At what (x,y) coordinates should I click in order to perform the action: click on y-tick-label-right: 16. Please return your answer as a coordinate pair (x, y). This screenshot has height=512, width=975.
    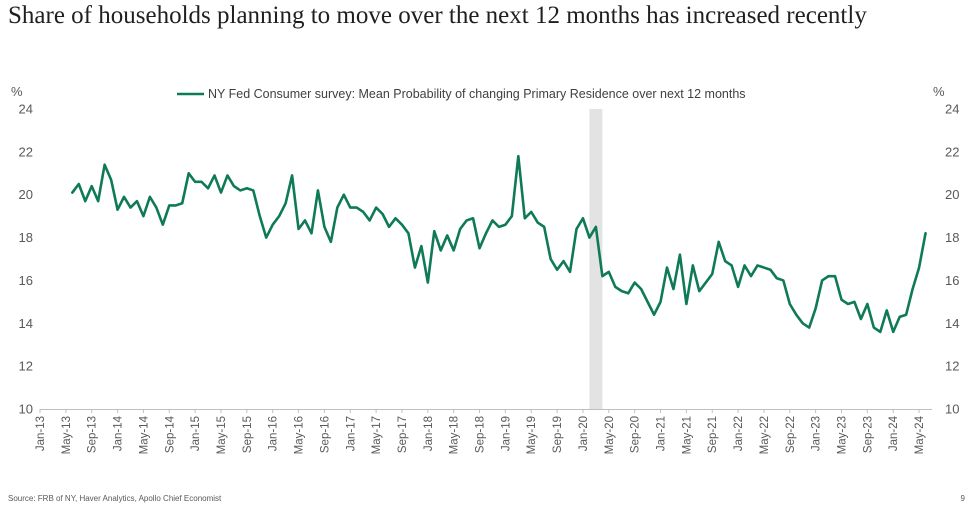
    Looking at the image, I should click on (952, 280).